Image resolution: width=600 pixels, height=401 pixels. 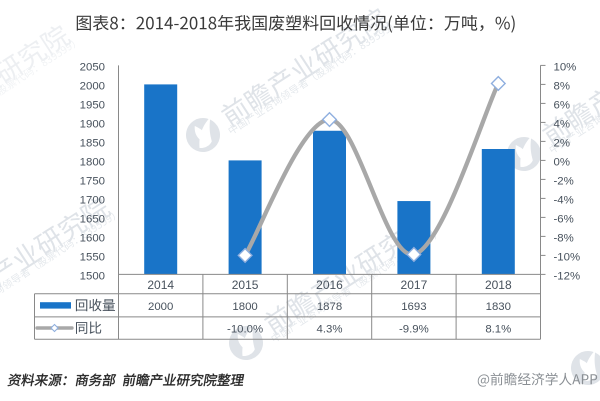 I want to click on svg-text: 2017, so click(x=414, y=285).